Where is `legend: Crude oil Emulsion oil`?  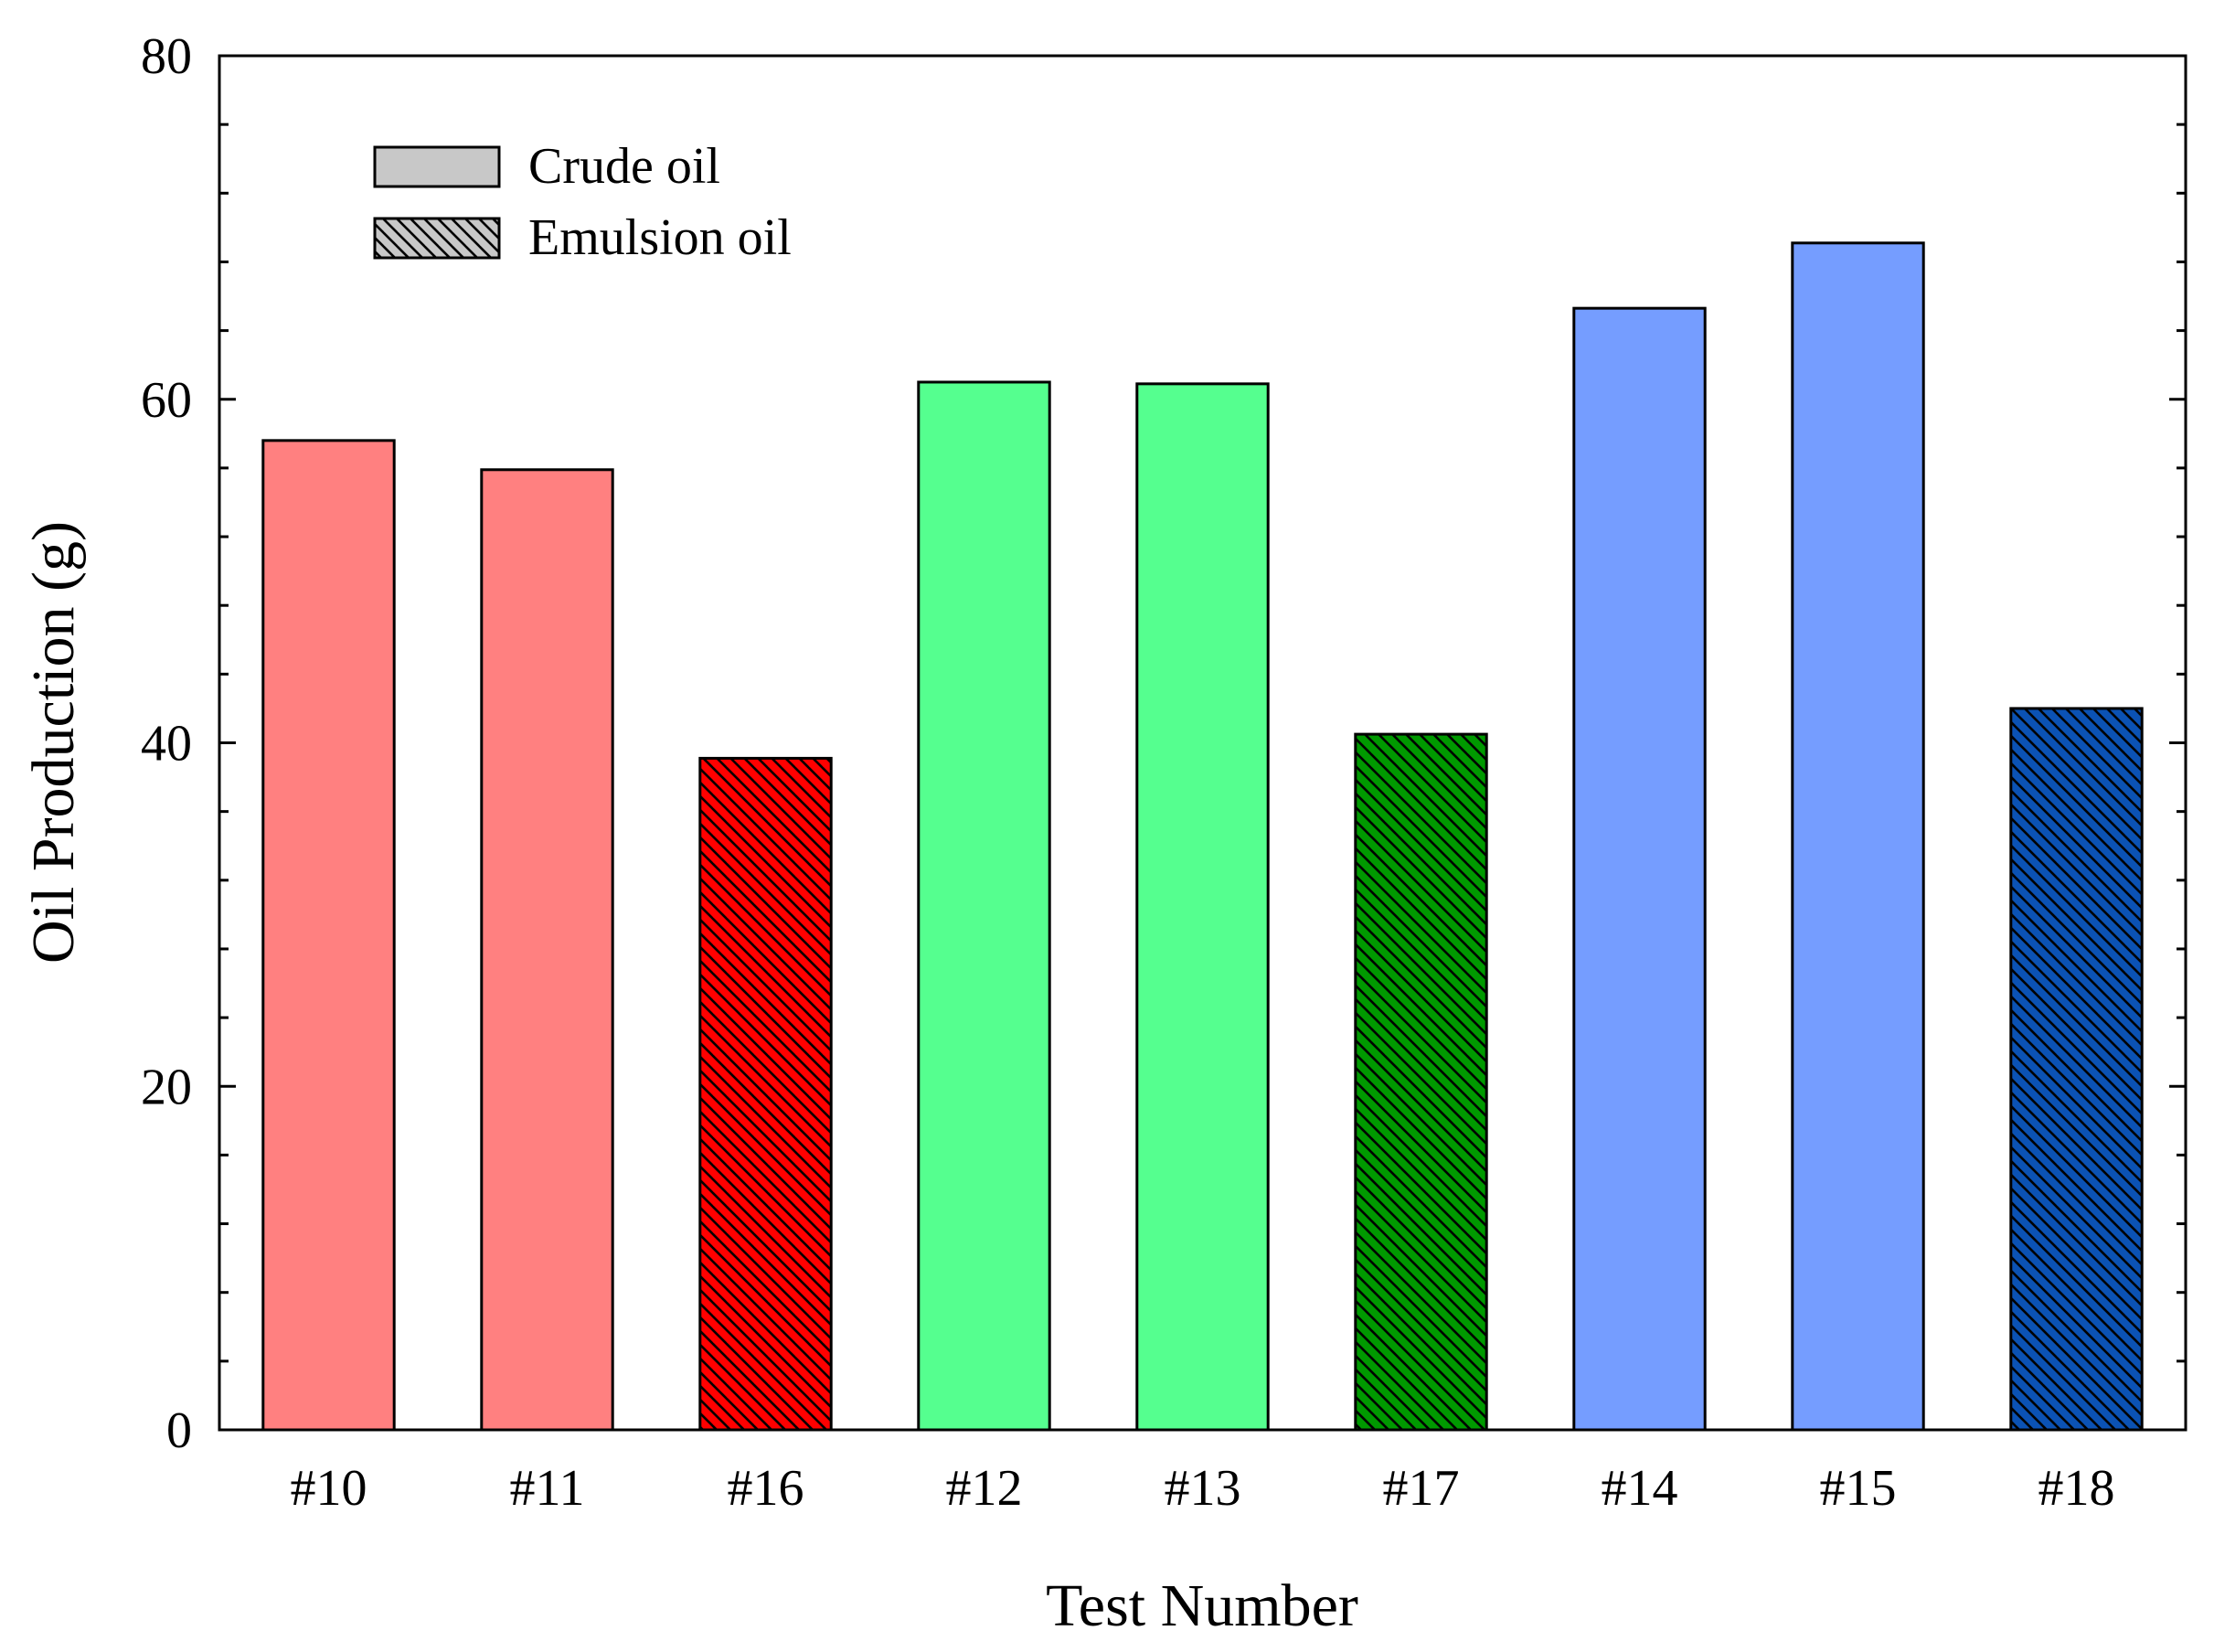
legend: Crude oil Emulsion oil is located at coordinates (582, 202).